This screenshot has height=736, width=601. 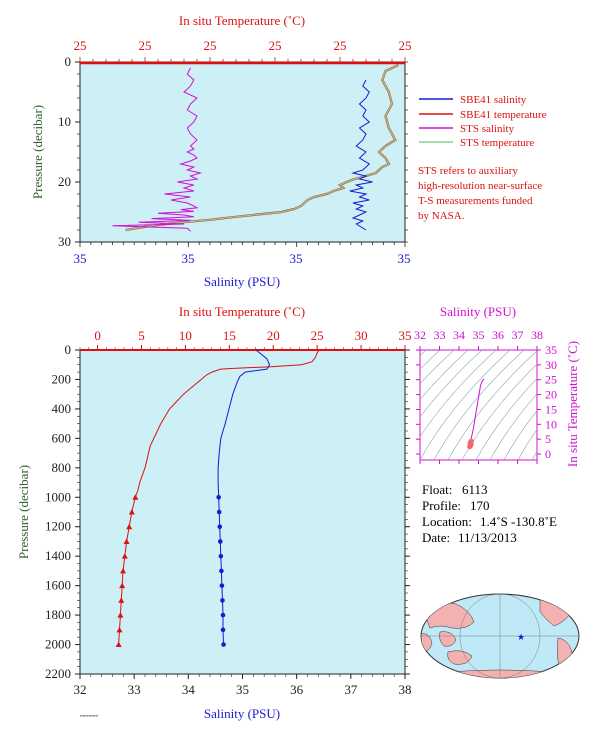 What do you see at coordinates (23, 512) in the screenshot?
I see `bottom-pressure-axis-title: Pressure (decibar)` at bounding box center [23, 512].